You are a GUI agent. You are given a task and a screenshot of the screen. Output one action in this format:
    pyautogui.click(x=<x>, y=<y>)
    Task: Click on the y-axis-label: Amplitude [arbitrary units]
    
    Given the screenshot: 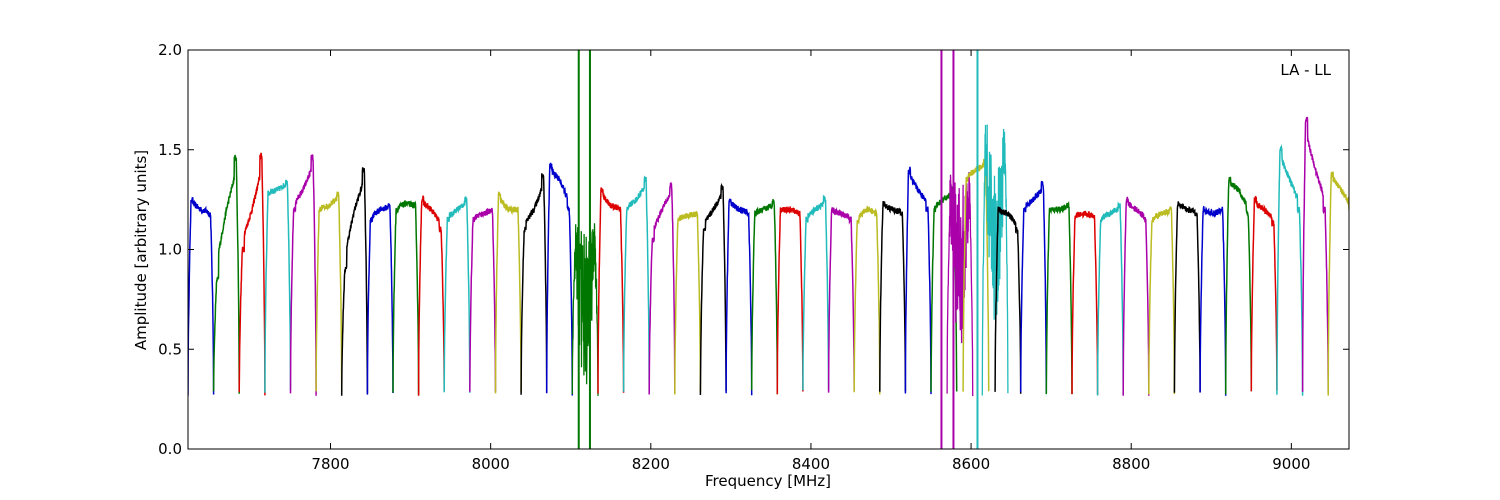 What is the action you would take?
    pyautogui.click(x=141, y=250)
    